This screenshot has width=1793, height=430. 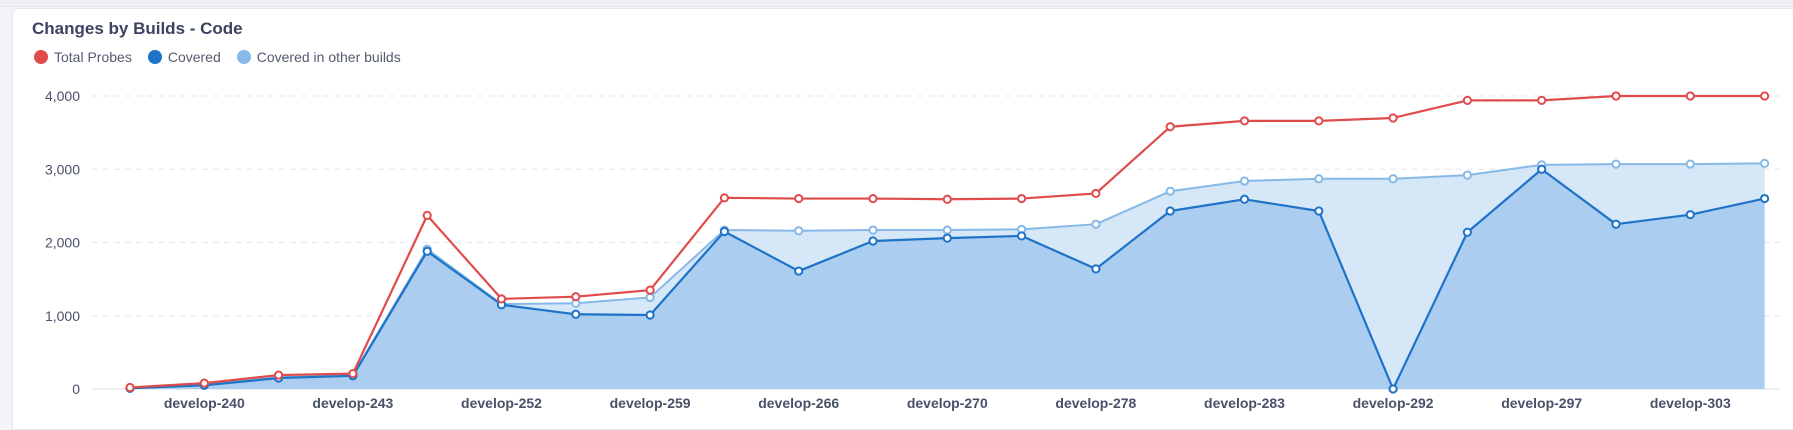 I want to click on y-tick-label: 4,000, so click(x=62, y=96).